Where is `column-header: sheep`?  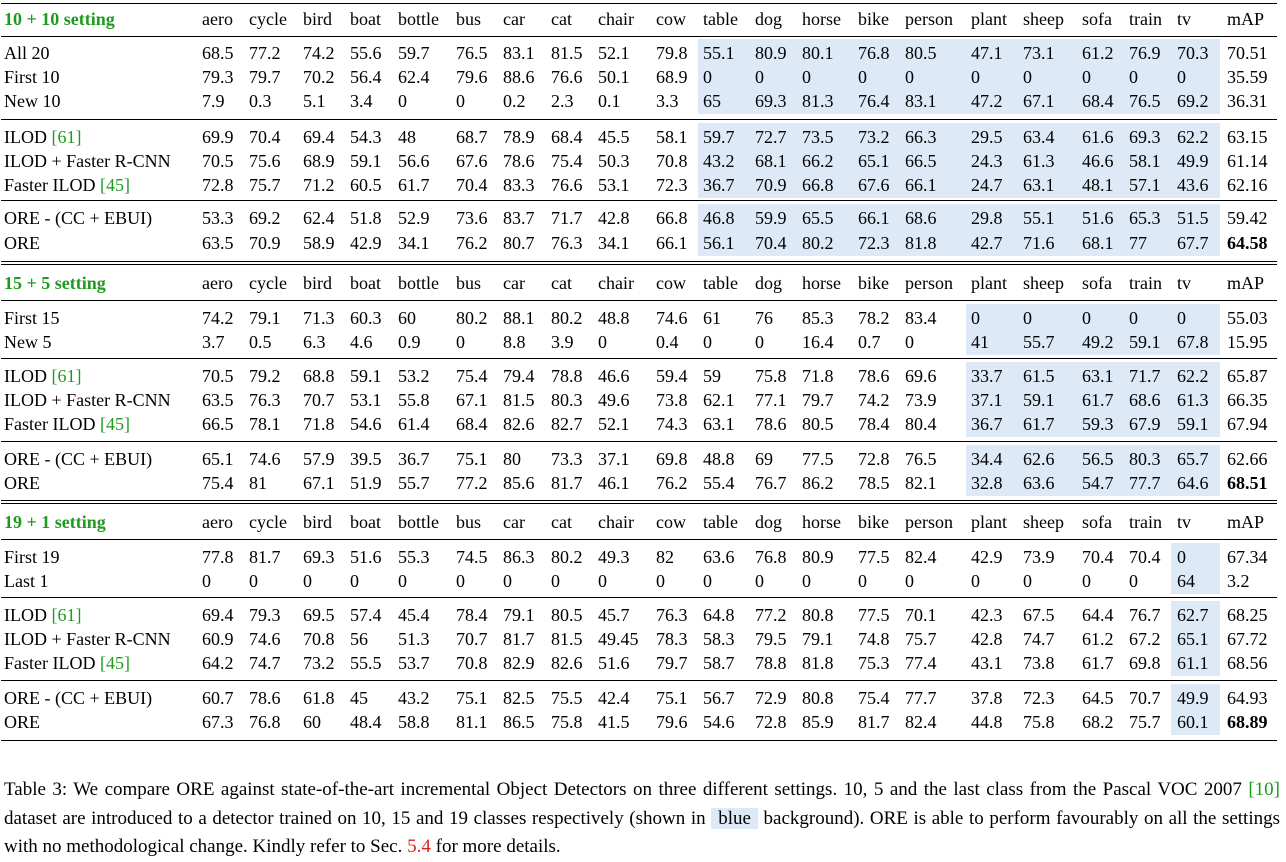
column-header: sheep is located at coordinates (1043, 283).